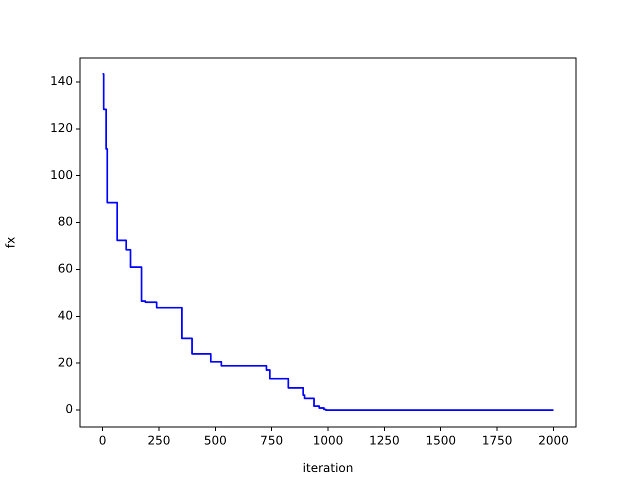 The width and height of the screenshot is (640, 480). I want to click on x-tick-label: 1250, so click(384, 440).